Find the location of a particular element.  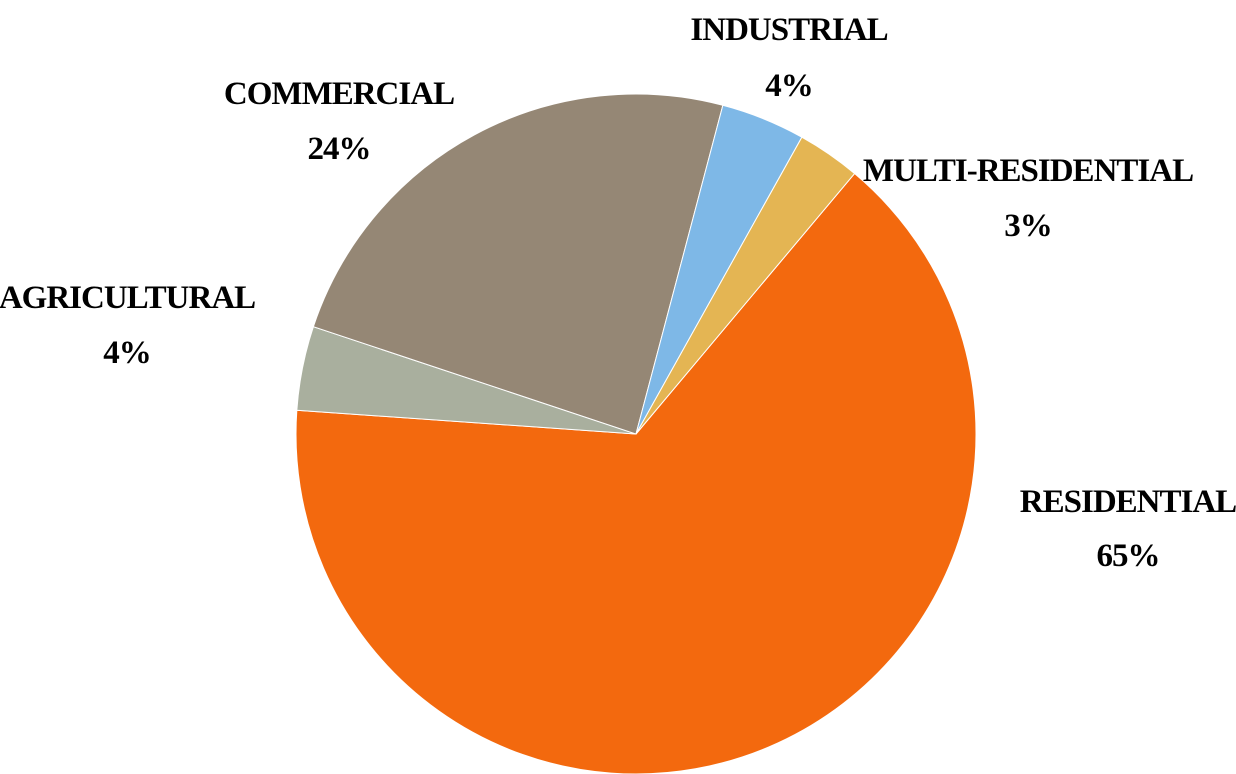

data-label-name-agricultural: AGRICULTURAL is located at coordinates (127, 298).